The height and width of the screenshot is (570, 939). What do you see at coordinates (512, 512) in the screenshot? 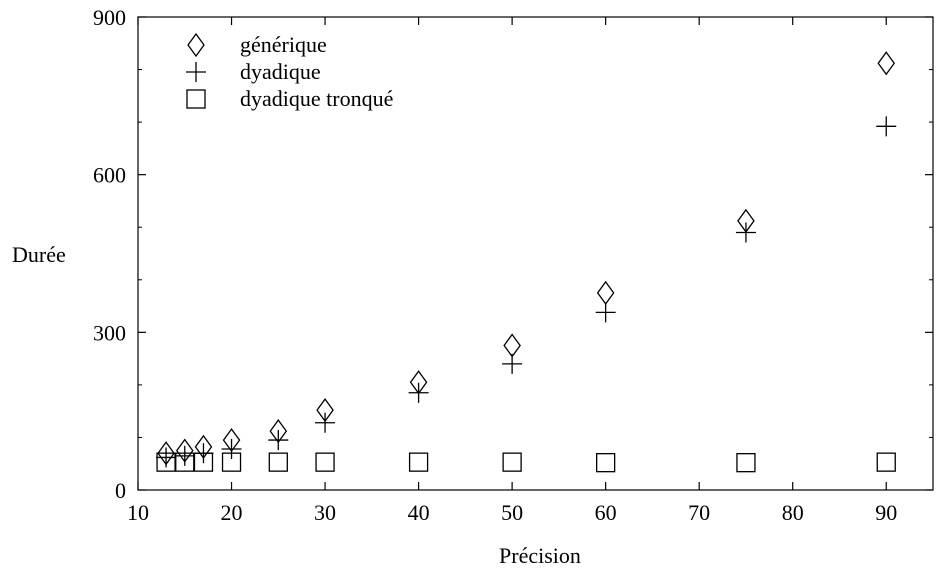
I see `x-tick-label: 50` at bounding box center [512, 512].